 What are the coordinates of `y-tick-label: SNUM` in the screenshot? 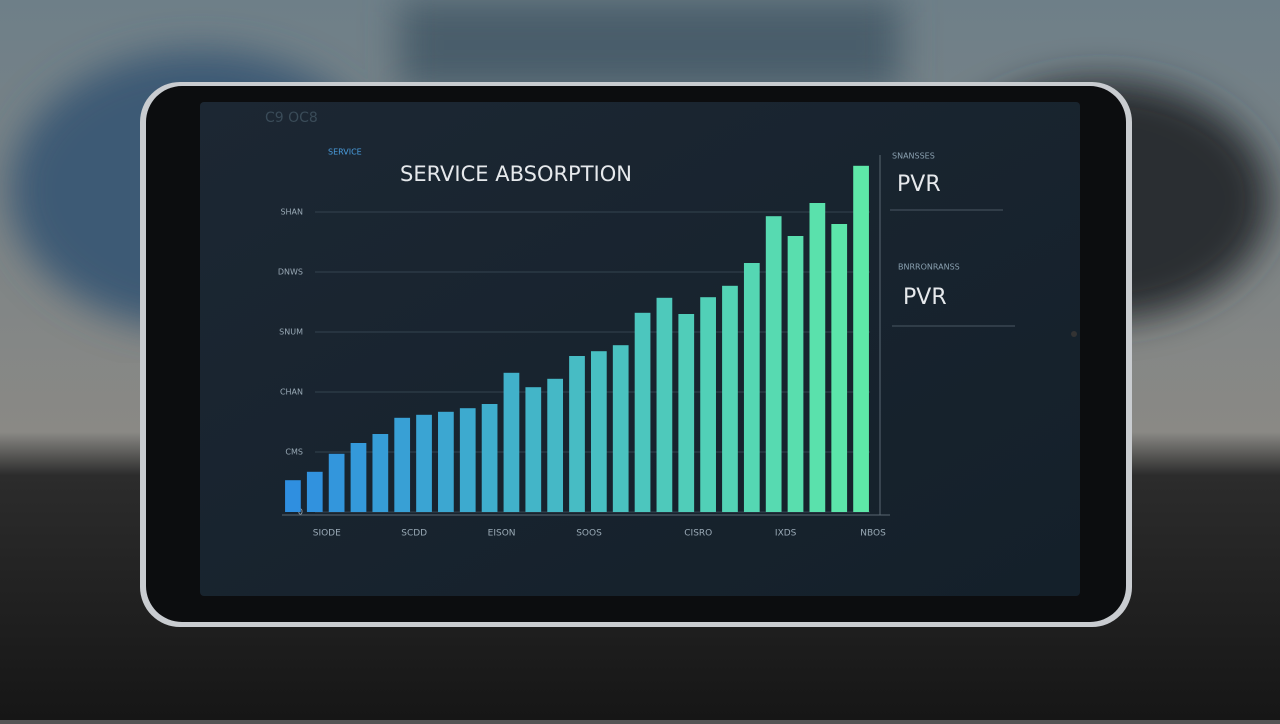 It's located at (291, 332).